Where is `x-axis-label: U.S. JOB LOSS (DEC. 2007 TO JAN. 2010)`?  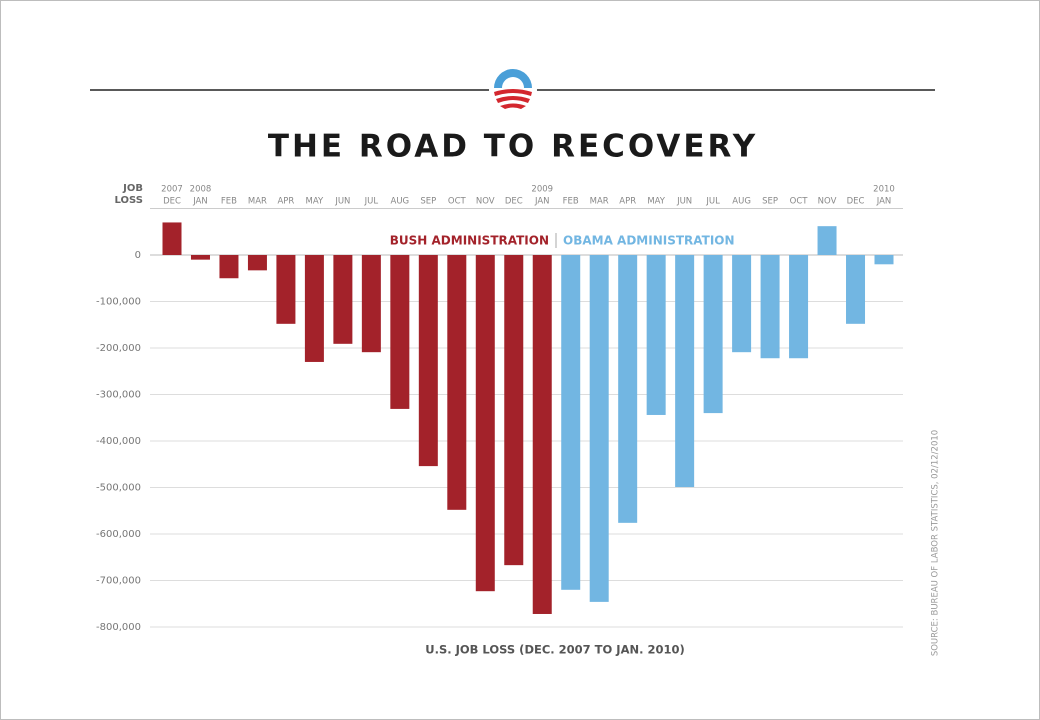 x-axis-label: U.S. JOB LOSS (DEC. 2007 TO JAN. 2010) is located at coordinates (554, 650).